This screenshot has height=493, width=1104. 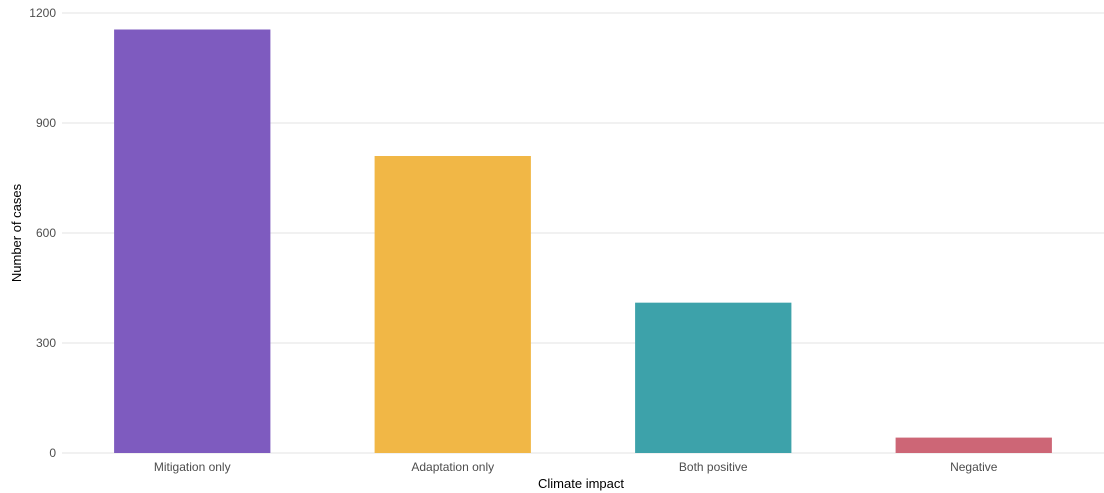 I want to click on y-tick-label: 1200, so click(x=42, y=13).